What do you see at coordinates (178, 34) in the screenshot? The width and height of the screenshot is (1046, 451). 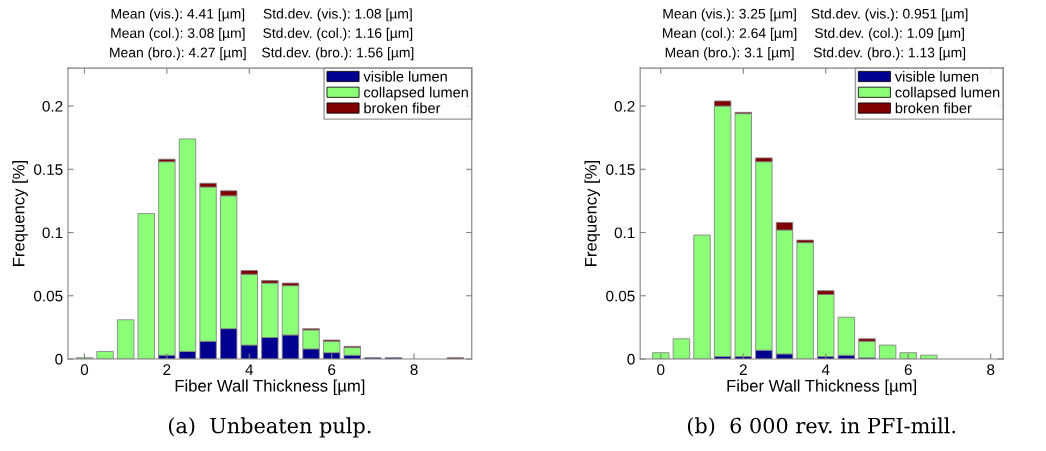 I see `text: Mean (col.): 3.08 [µm]` at bounding box center [178, 34].